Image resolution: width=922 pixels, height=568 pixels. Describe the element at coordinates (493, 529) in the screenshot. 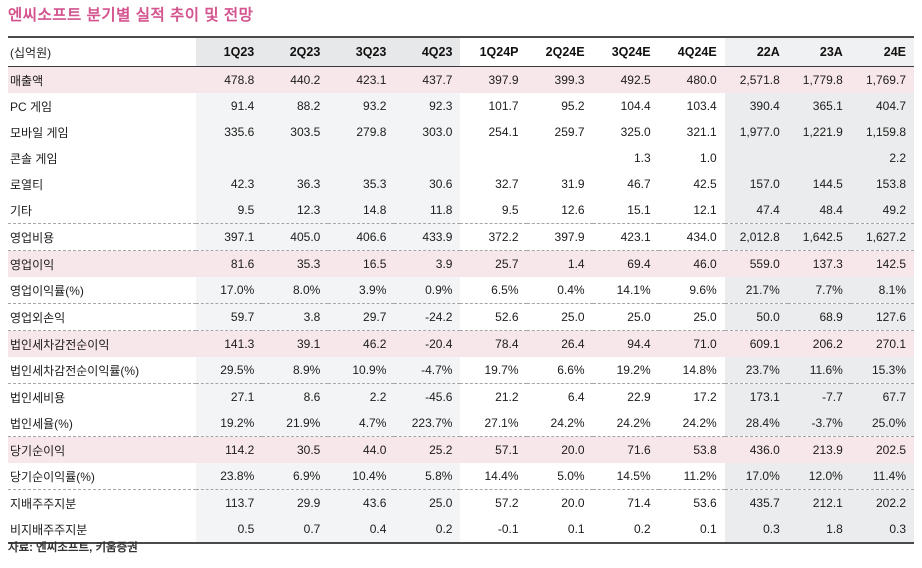

I see `table-cell: -0.1` at that location.